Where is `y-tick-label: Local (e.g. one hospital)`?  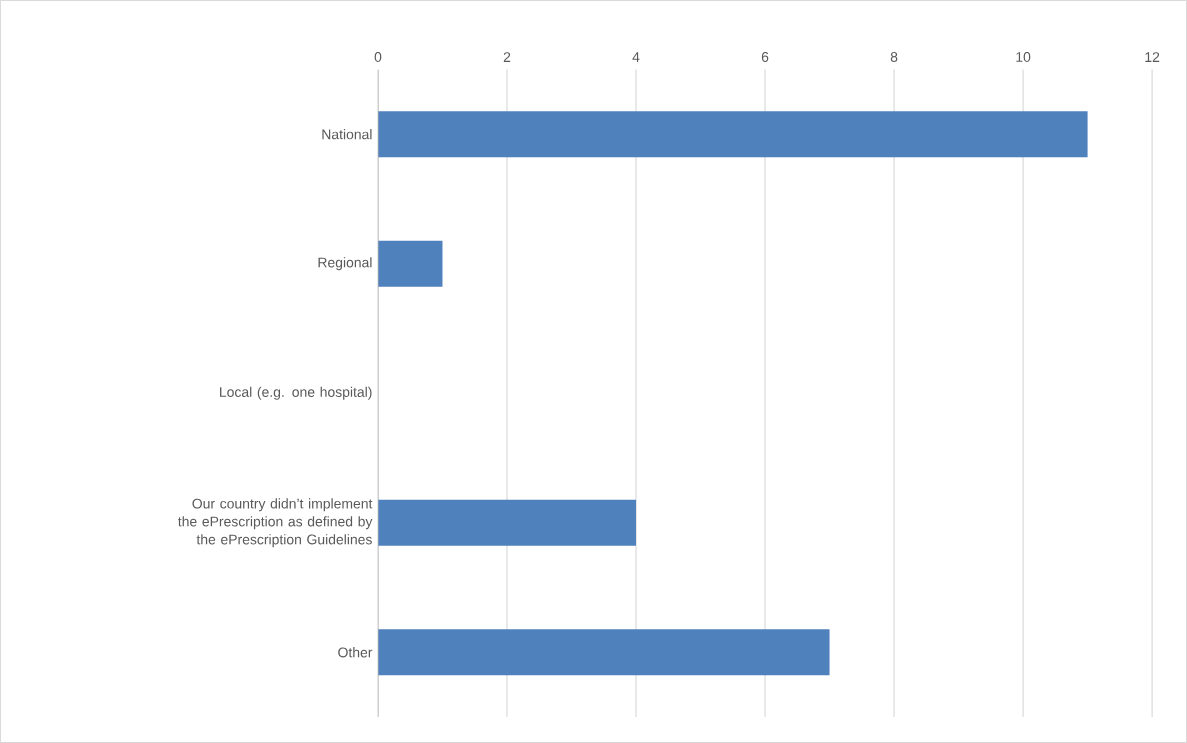 y-tick-label: Local (e.g. one hospital) is located at coordinates (296, 393).